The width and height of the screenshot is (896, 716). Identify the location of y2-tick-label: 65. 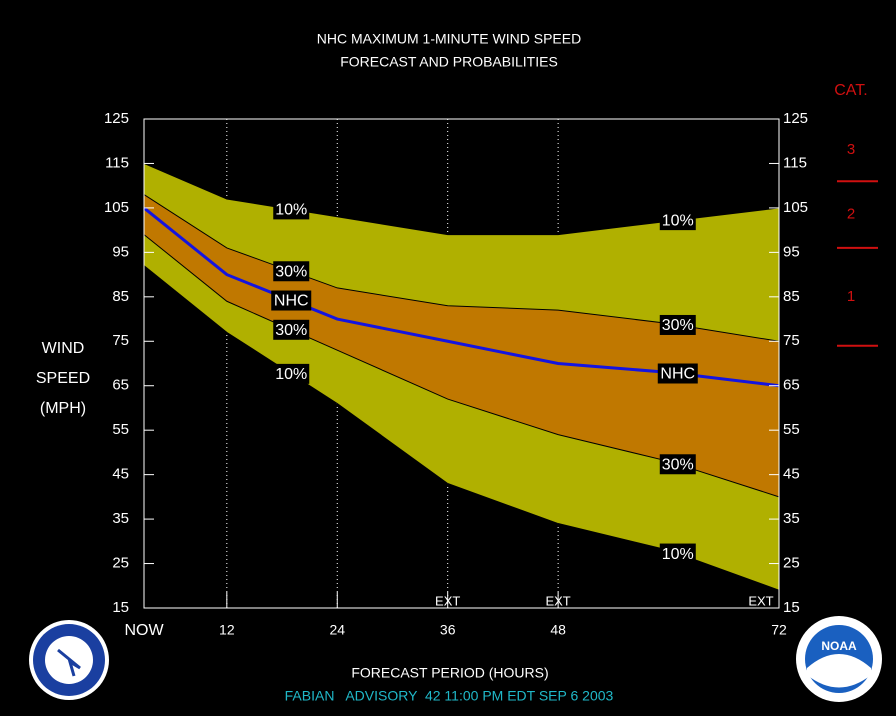
(791, 385).